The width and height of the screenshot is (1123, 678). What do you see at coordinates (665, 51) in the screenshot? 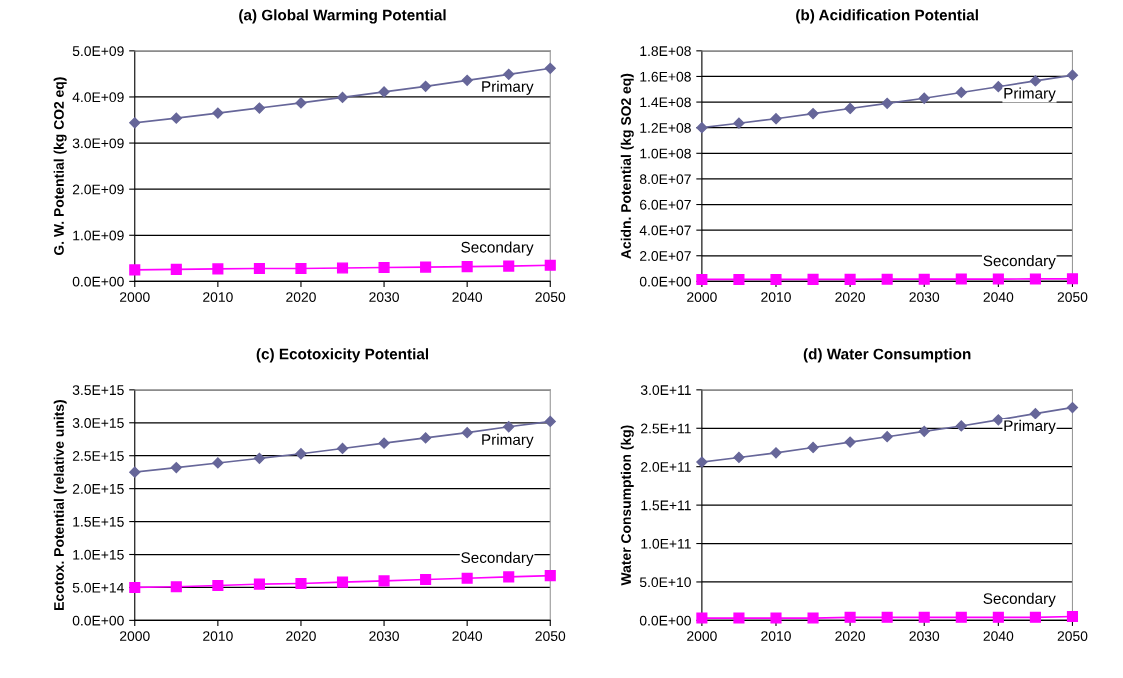
I see `y-tick-label: 1.8E+08` at bounding box center [665, 51].